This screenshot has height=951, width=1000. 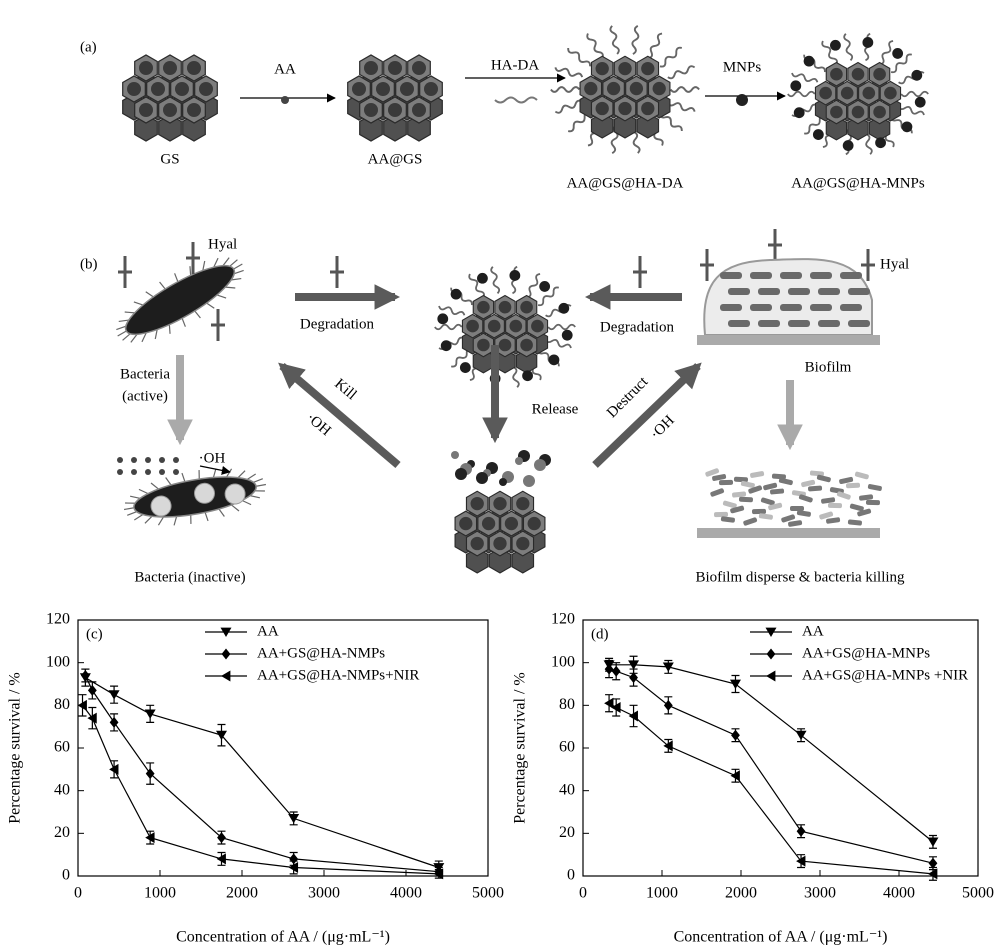 I want to click on process-label: Release, so click(x=555, y=409).